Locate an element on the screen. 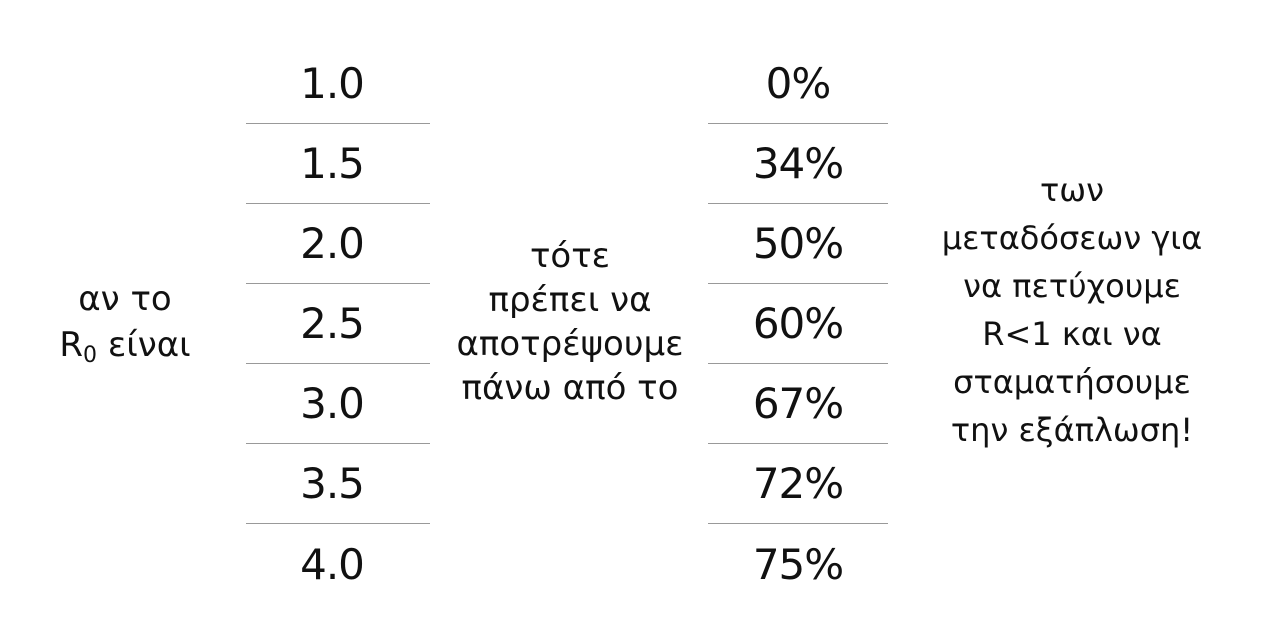  goal-line: σταματήσουμε is located at coordinates (1072, 382).